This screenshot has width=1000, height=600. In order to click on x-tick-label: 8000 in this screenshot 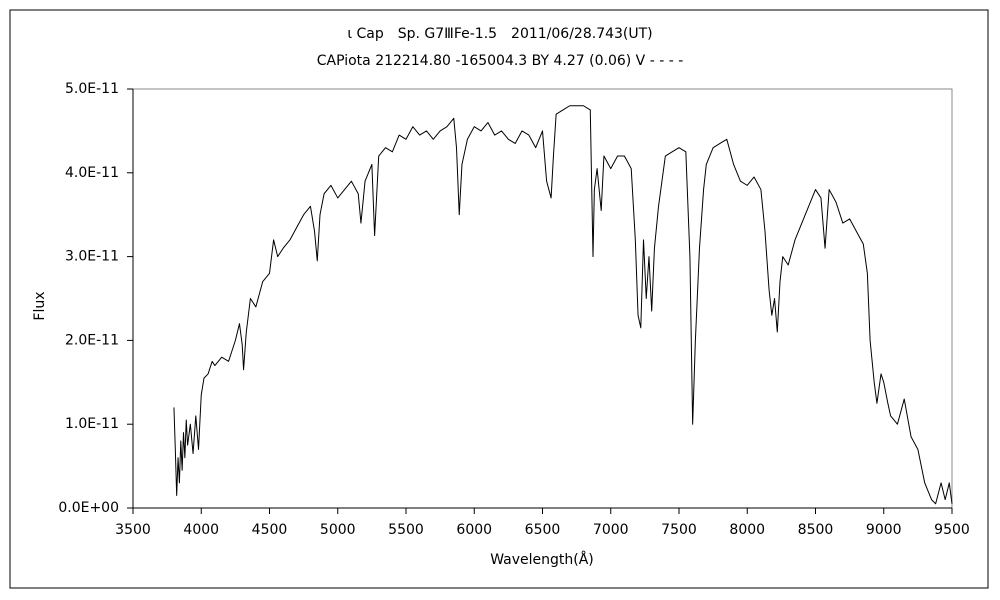, I will do `click(747, 530)`.